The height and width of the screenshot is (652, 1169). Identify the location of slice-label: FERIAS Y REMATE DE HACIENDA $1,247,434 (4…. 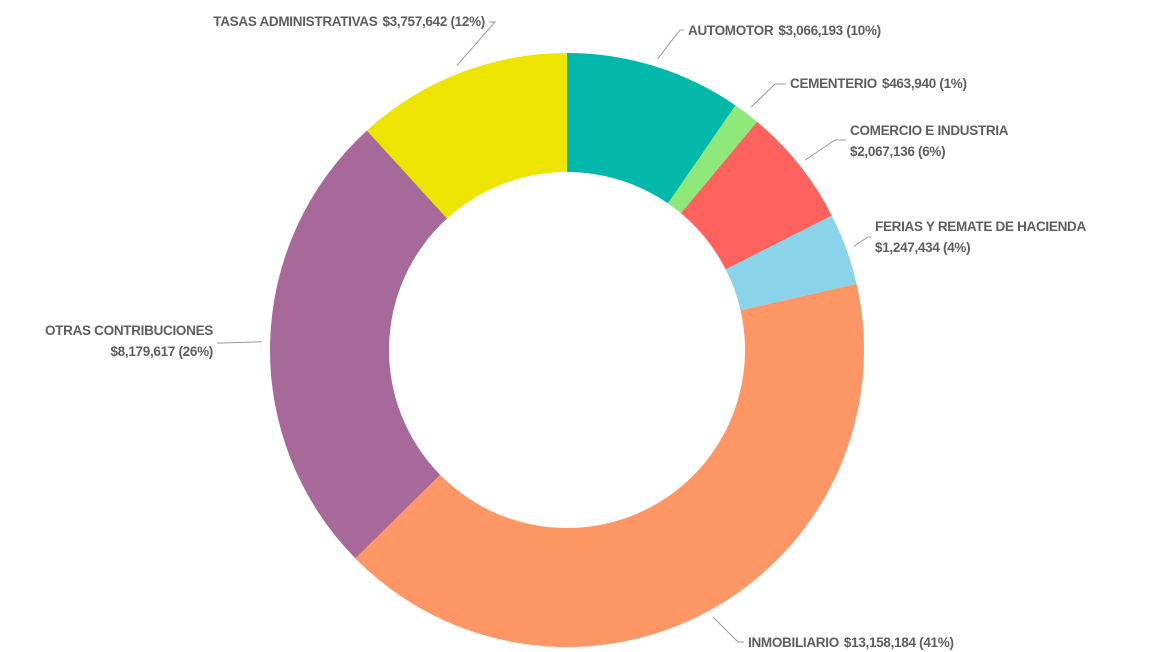
(980, 237).